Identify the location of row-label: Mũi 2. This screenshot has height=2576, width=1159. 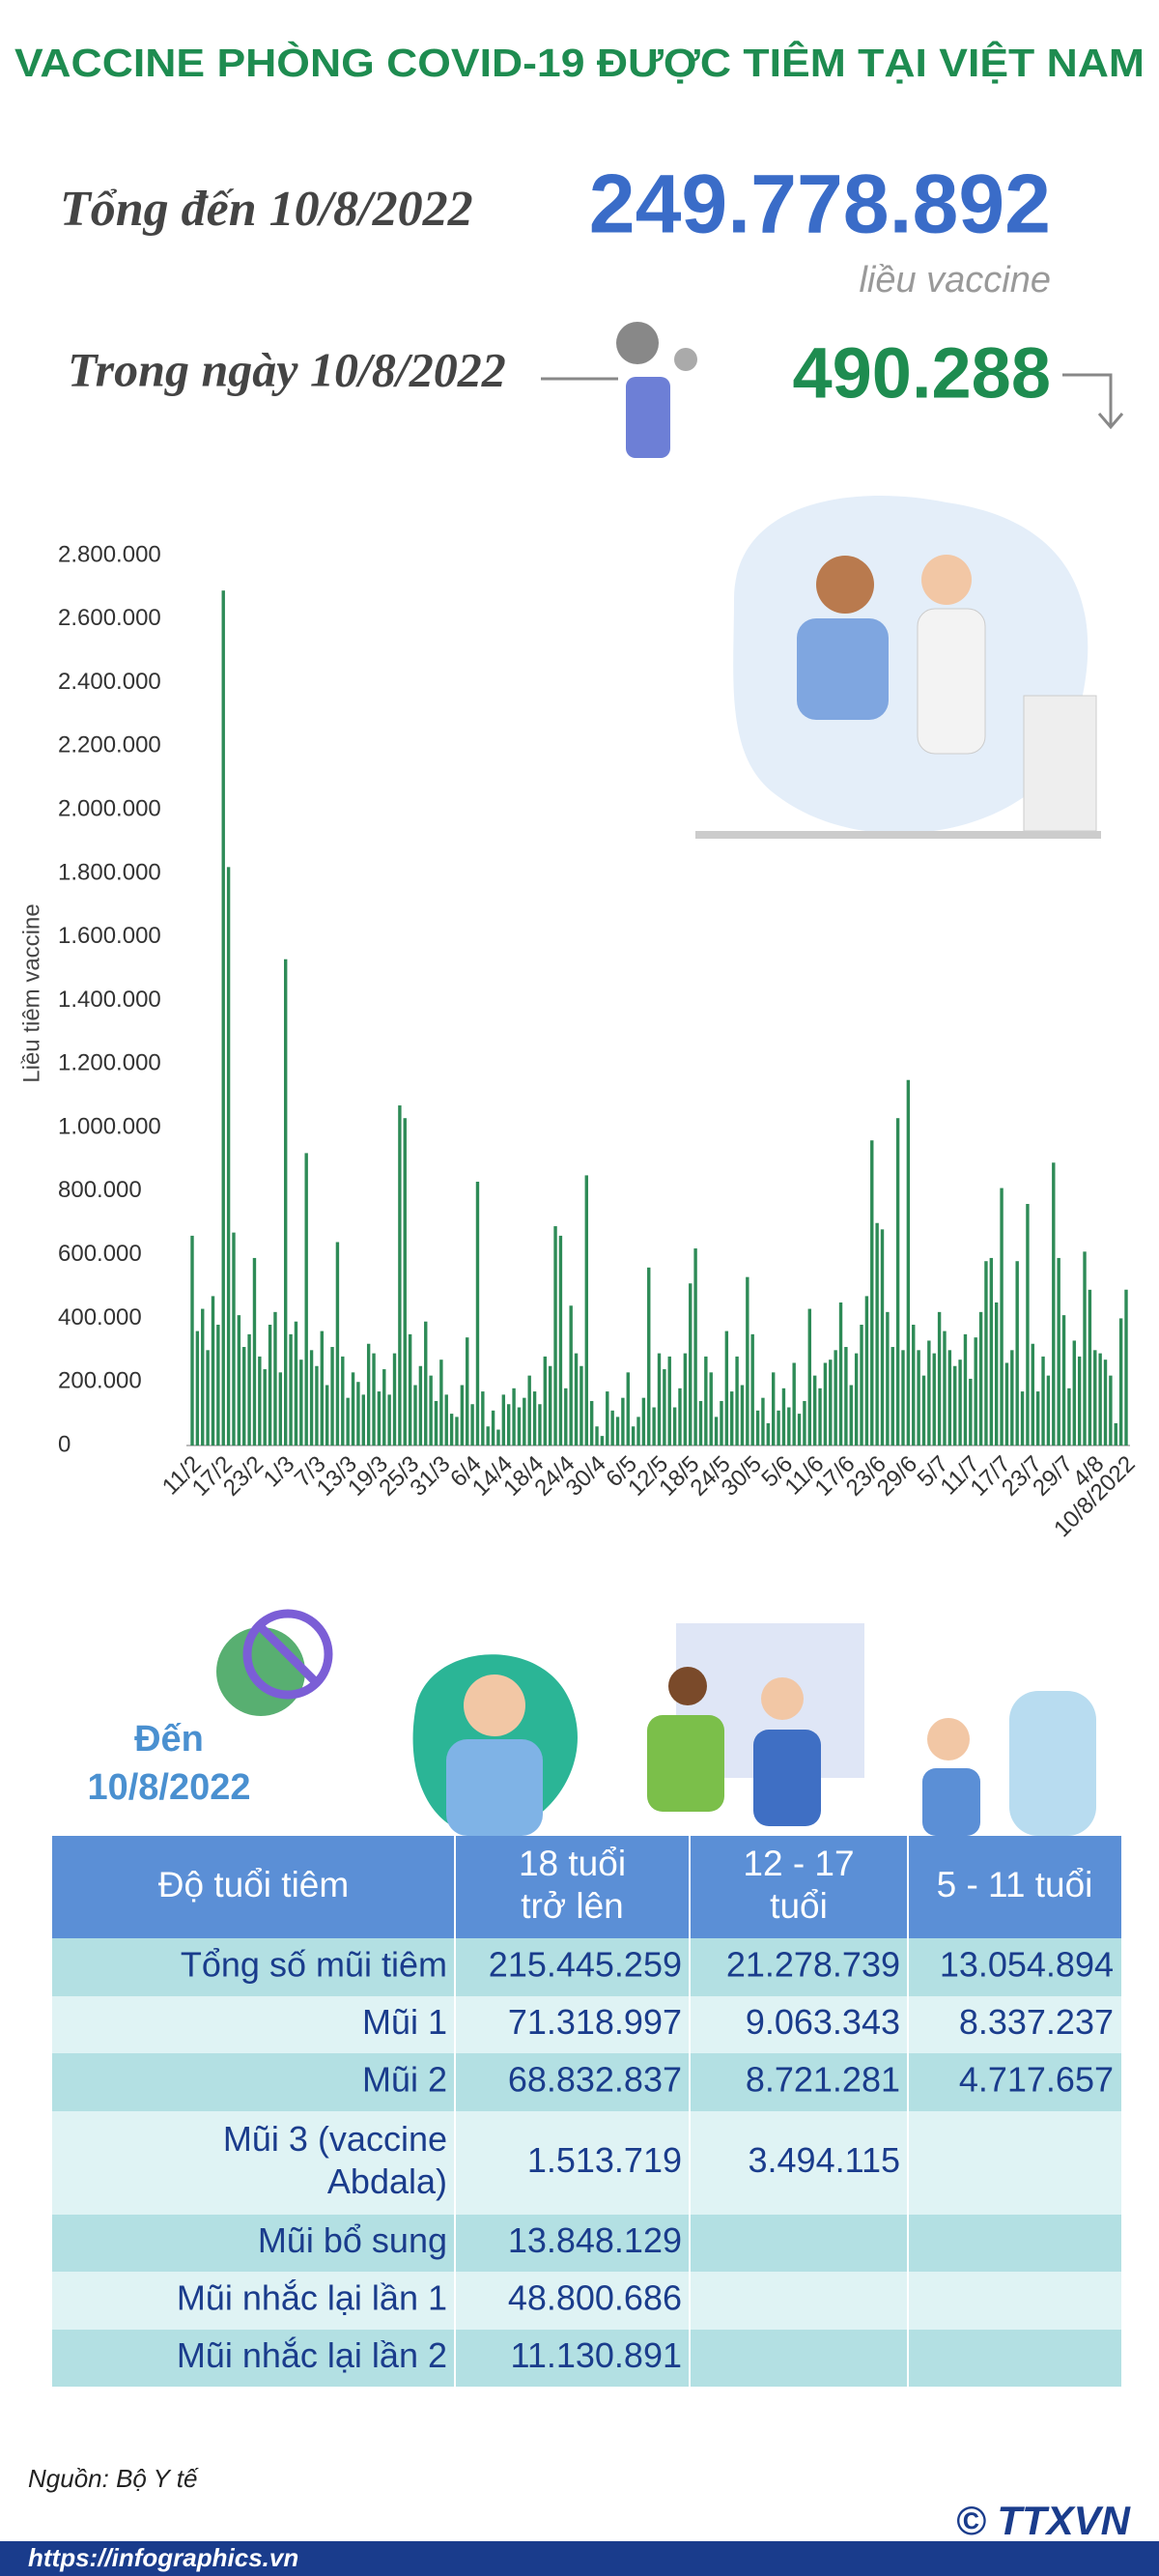
(404, 2080).